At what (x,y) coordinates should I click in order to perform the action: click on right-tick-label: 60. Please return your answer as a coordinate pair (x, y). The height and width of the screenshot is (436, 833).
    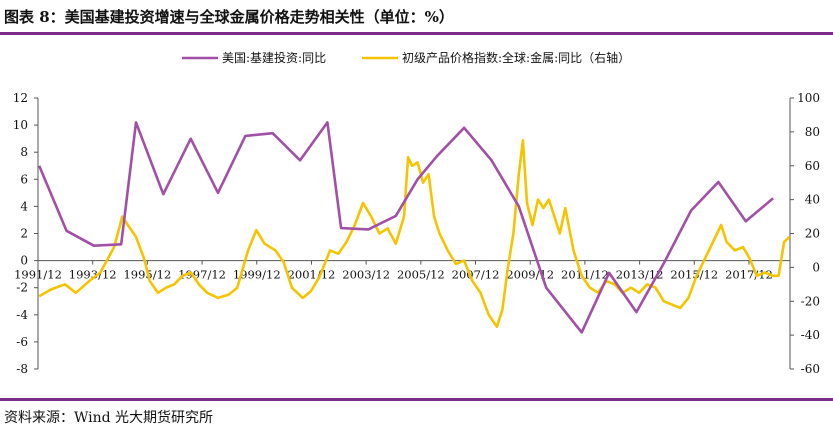
    Looking at the image, I should click on (812, 166).